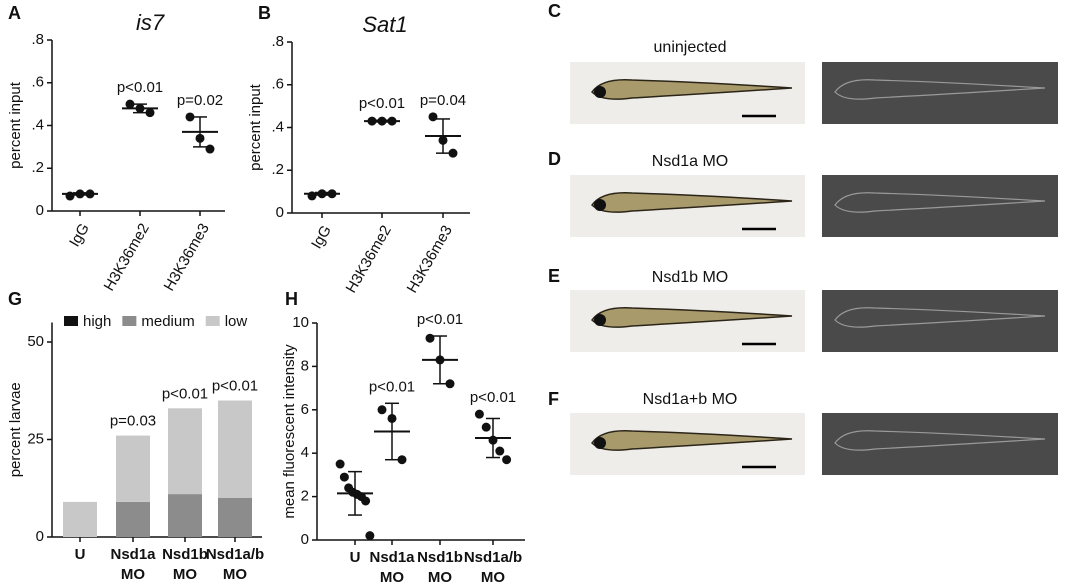 The height and width of the screenshot is (586, 1065). What do you see at coordinates (264, 13) in the screenshot?
I see `panel-label: B` at bounding box center [264, 13].